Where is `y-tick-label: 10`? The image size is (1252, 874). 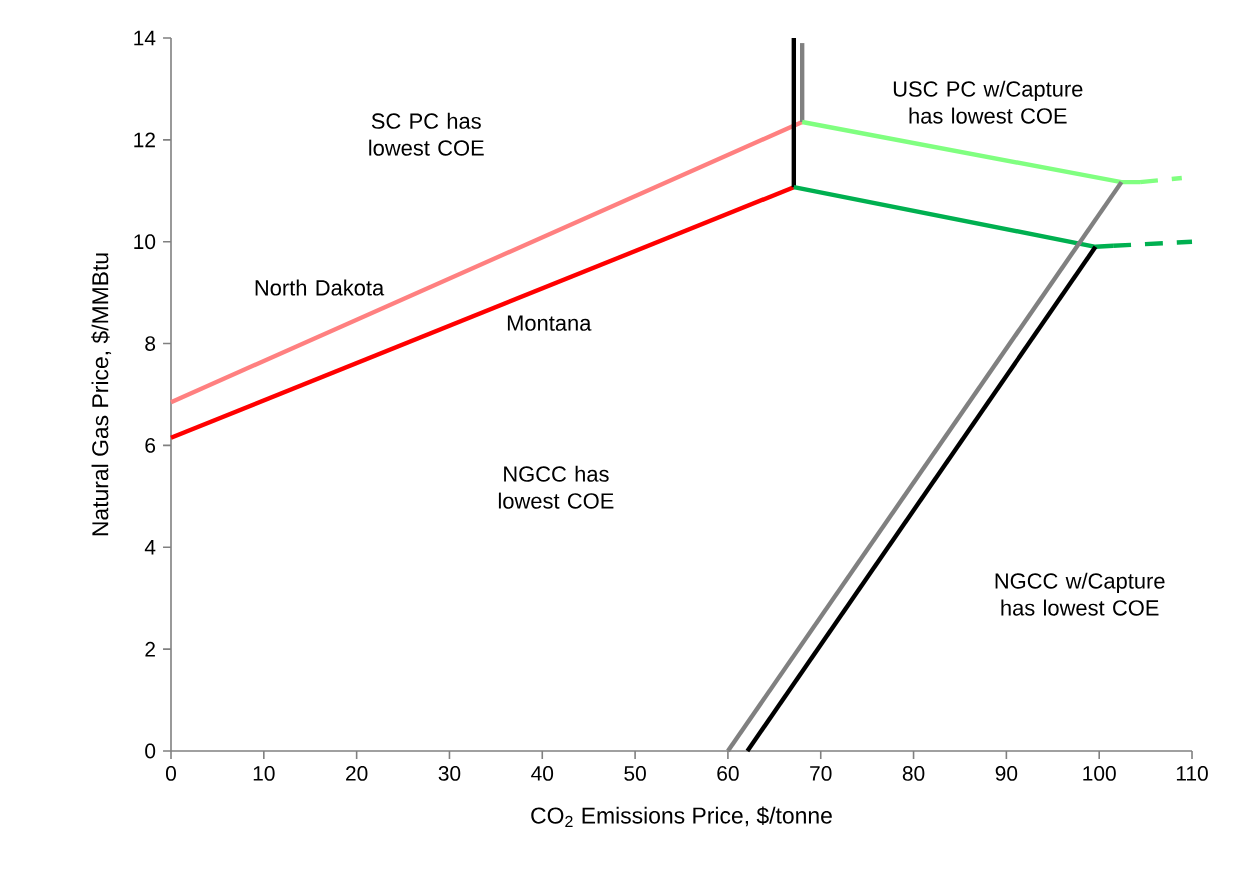
y-tick-label: 10 is located at coordinates (145, 242).